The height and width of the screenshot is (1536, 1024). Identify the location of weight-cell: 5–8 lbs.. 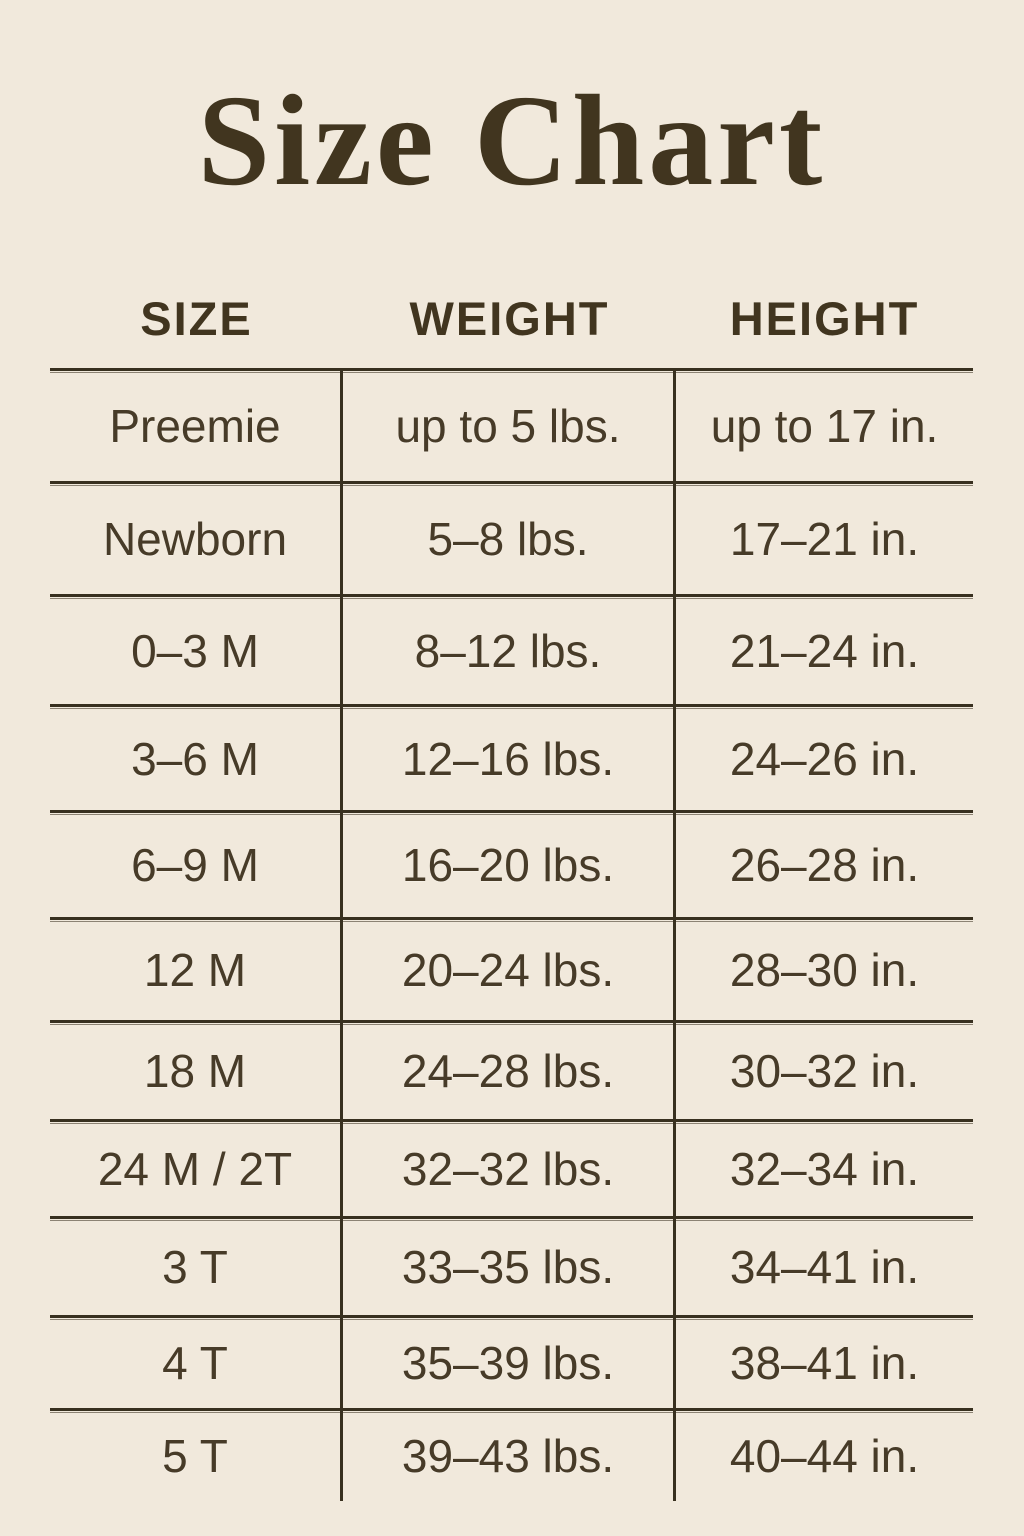
(509, 539).